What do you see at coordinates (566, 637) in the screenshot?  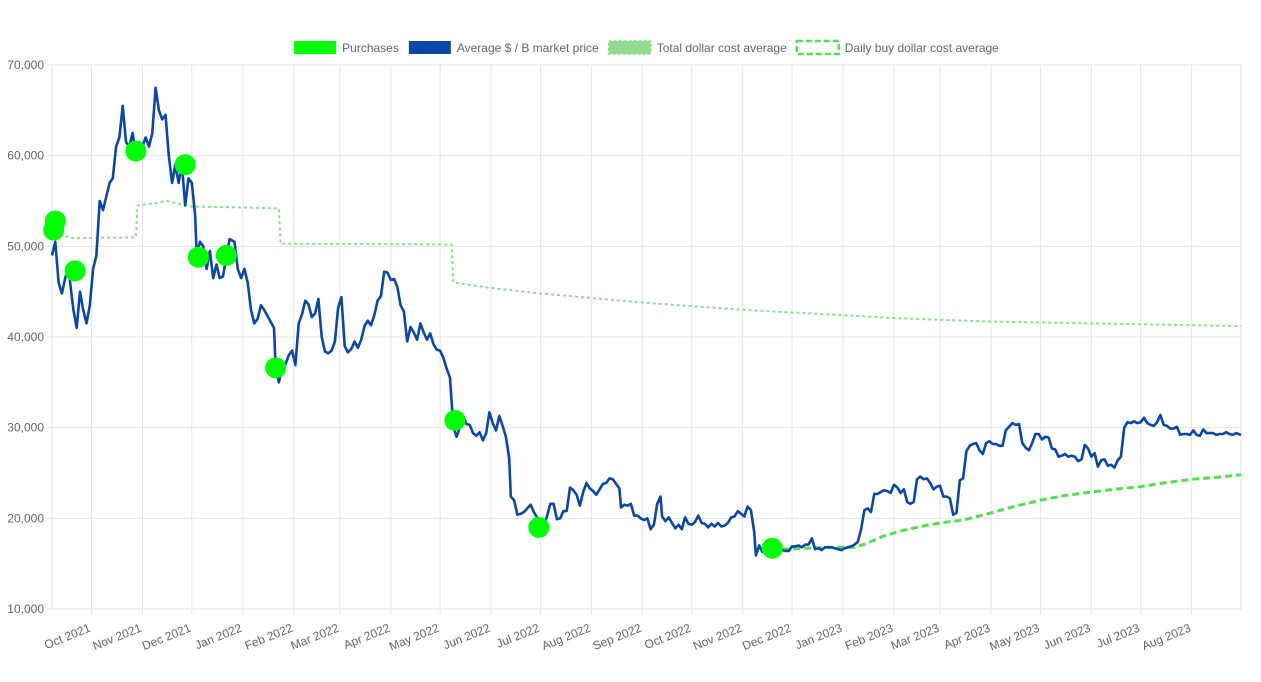 I see `x-tick-label: Aug 2022` at bounding box center [566, 637].